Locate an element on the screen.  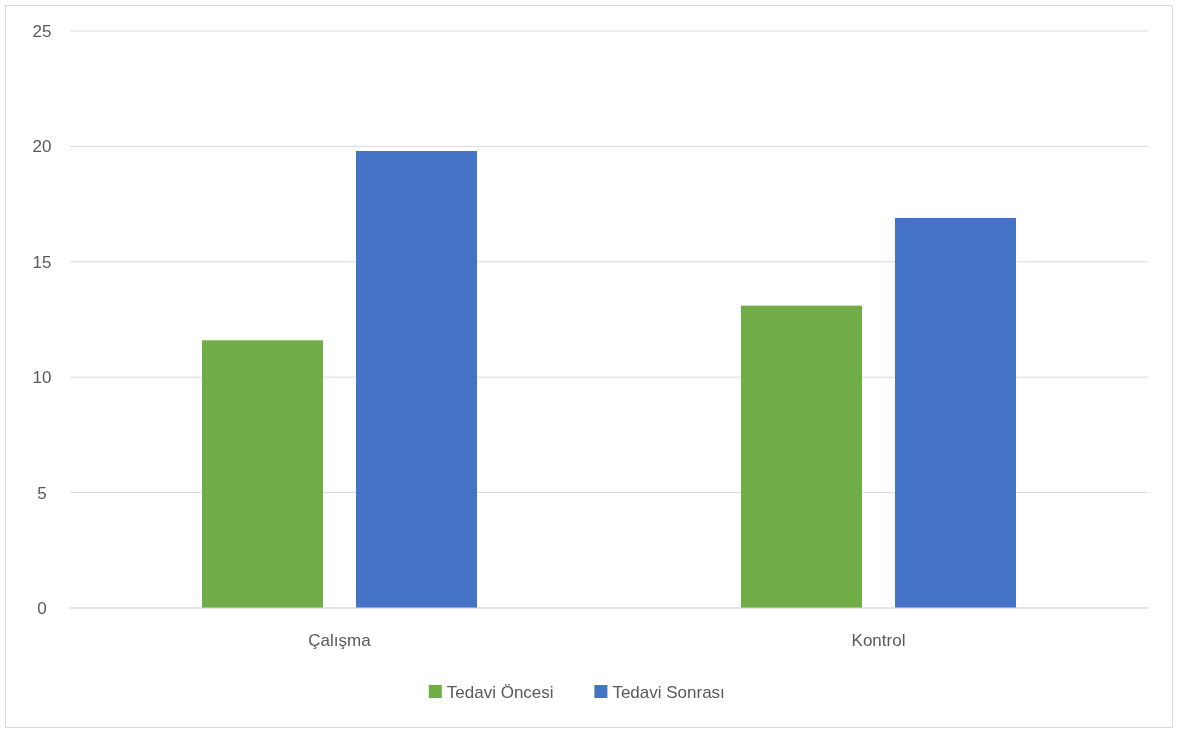
y-tick-label: 25 is located at coordinates (42, 31).